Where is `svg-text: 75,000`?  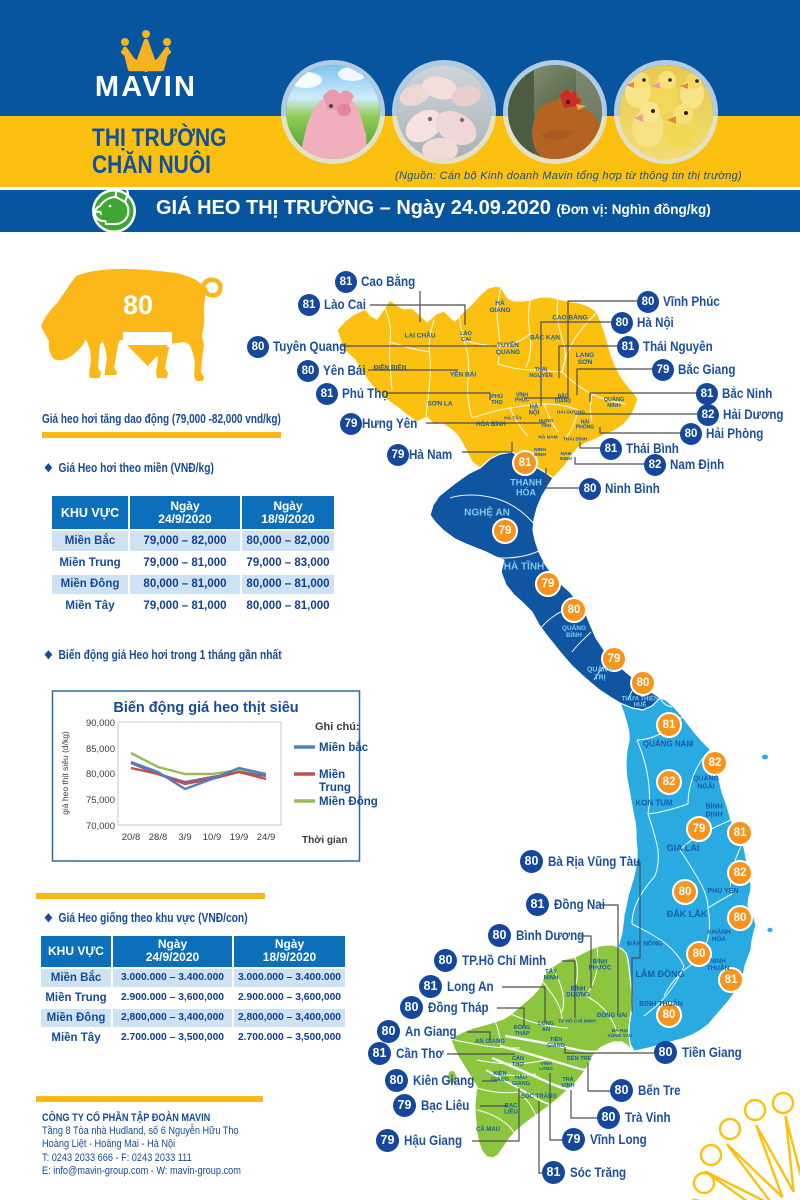
svg-text: 75,000 is located at coordinates (100, 800).